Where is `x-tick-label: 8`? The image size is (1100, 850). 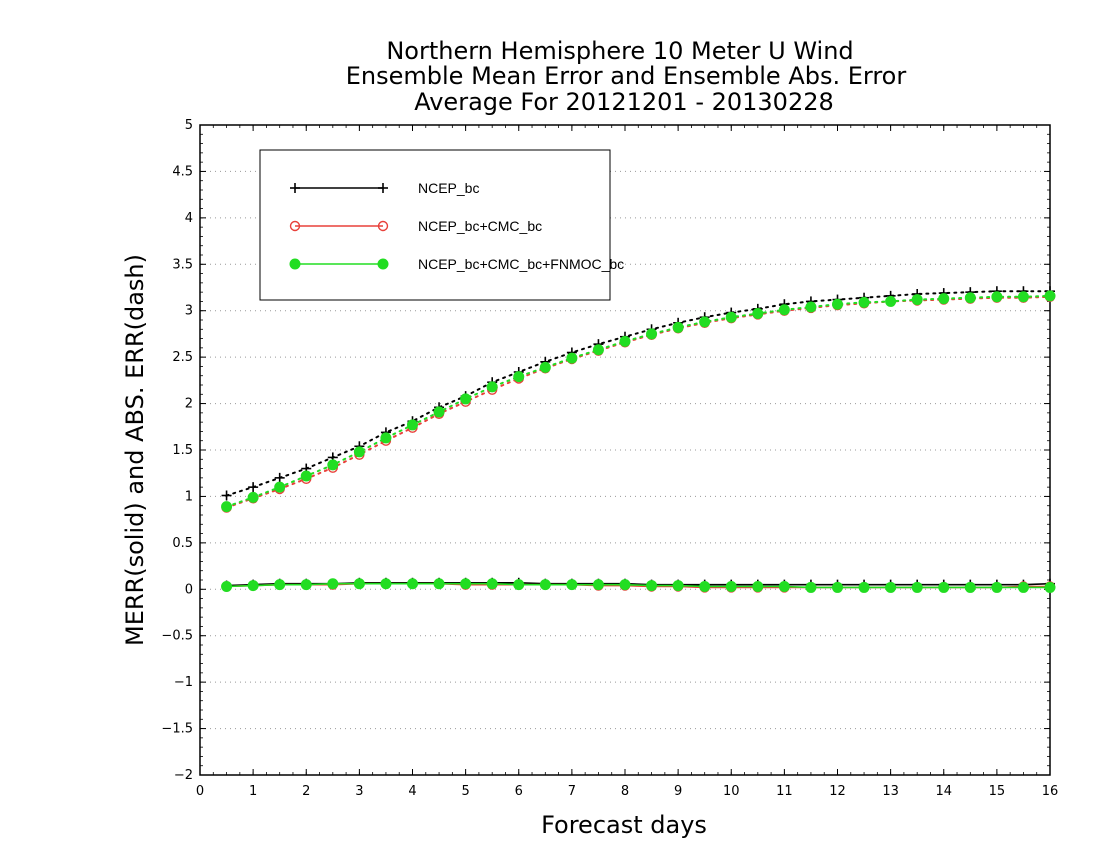 x-tick-label: 8 is located at coordinates (625, 791).